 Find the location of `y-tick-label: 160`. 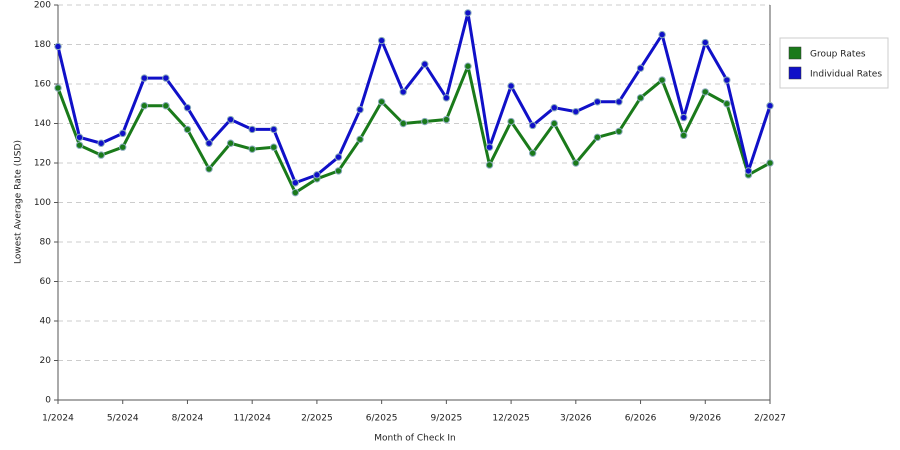

y-tick-label: 160 is located at coordinates (42, 85).